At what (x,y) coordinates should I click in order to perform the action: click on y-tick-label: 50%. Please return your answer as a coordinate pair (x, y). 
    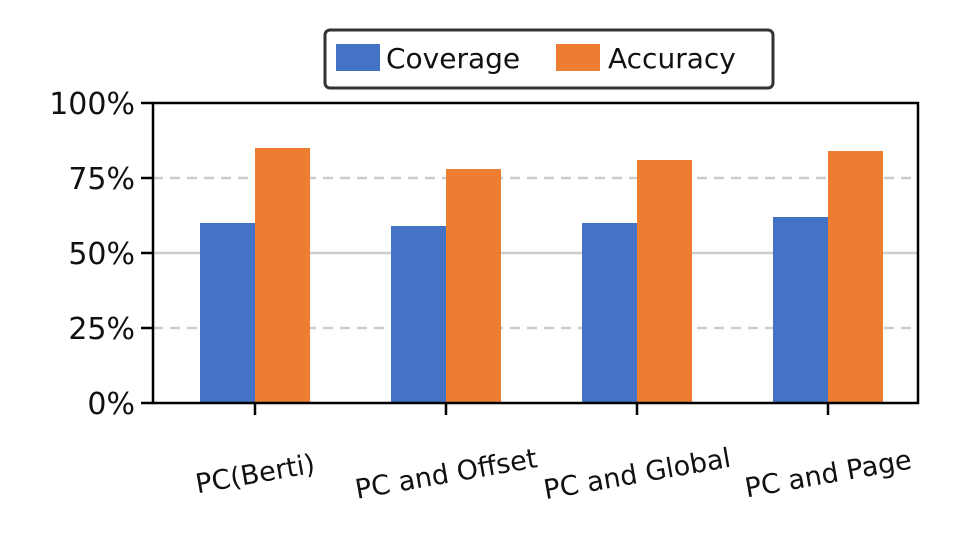
    Looking at the image, I should click on (101, 254).